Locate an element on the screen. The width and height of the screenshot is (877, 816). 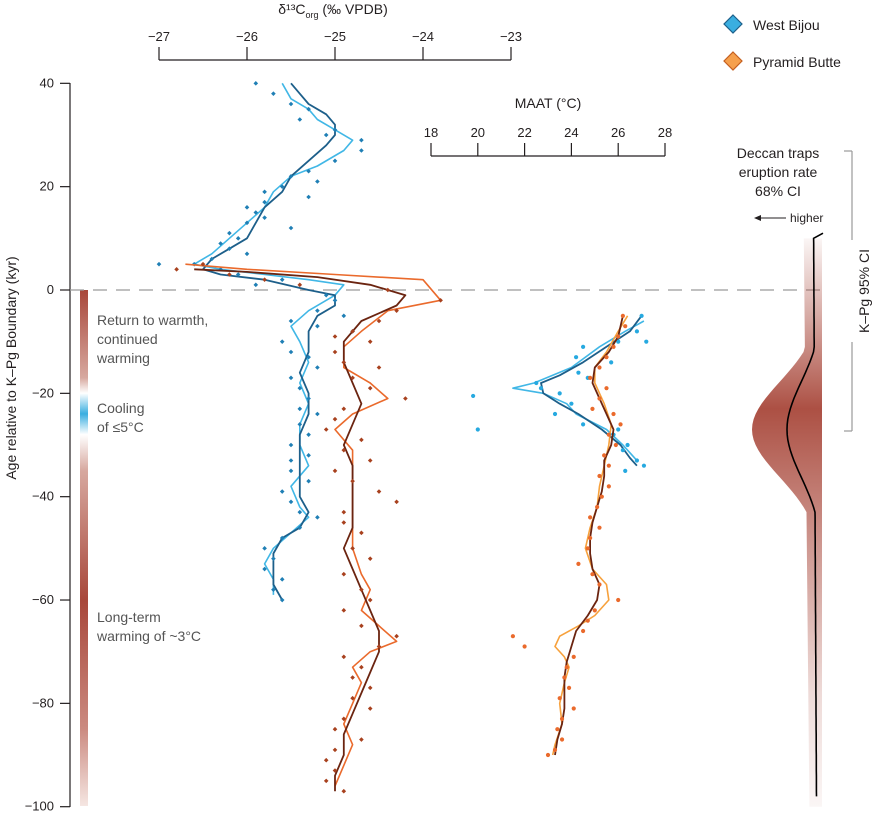
carbon-axis: −27 −26 −25 −24 −23 is located at coordinates (335, 45).